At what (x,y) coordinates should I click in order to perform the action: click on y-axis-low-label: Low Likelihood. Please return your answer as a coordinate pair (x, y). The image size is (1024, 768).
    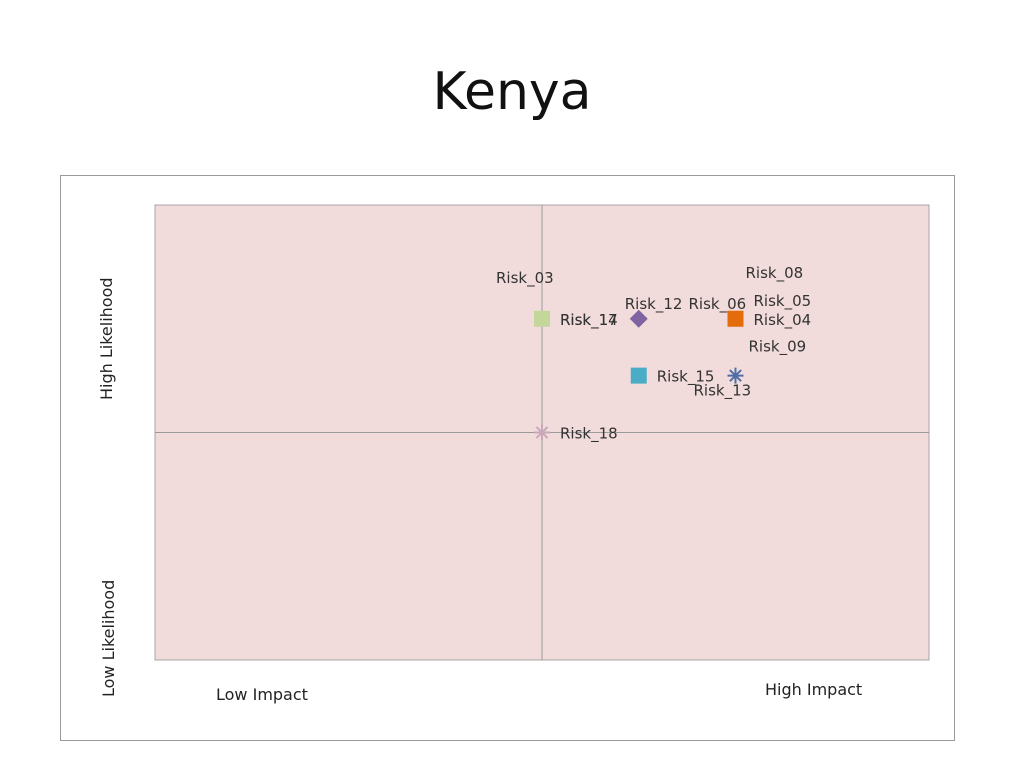
    Looking at the image, I should click on (108, 638).